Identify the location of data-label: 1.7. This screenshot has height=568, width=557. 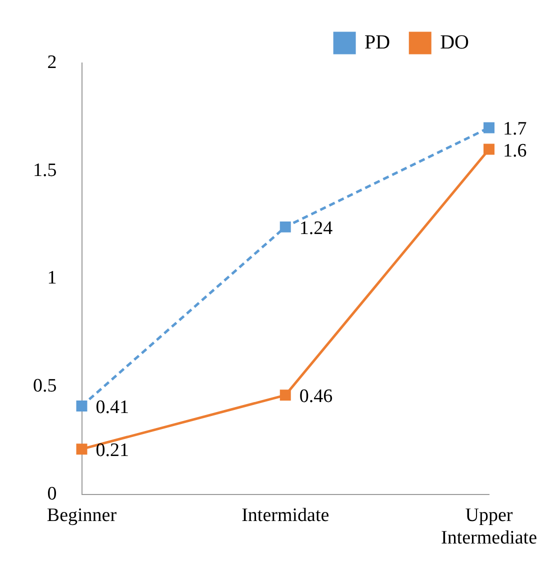
(515, 129).